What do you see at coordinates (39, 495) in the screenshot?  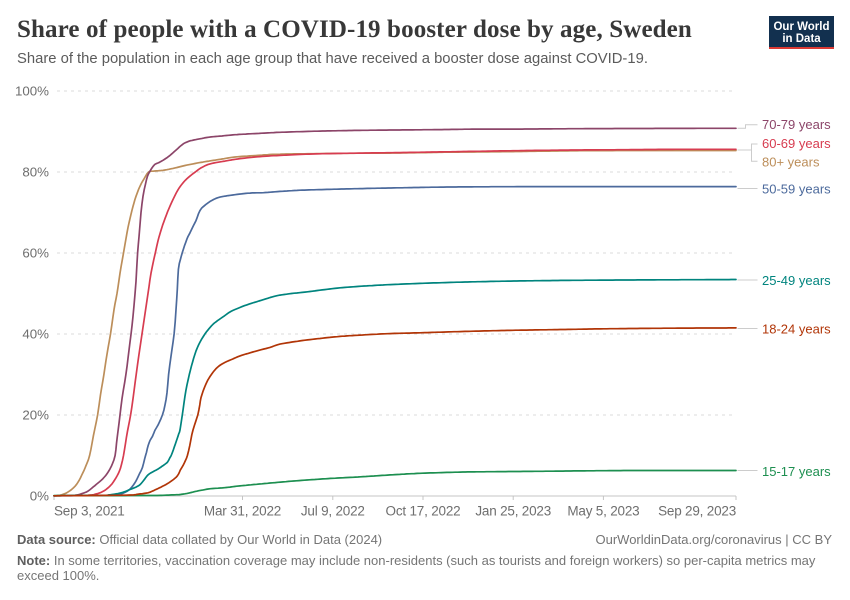 I see `svg-text: 0%` at bounding box center [39, 495].